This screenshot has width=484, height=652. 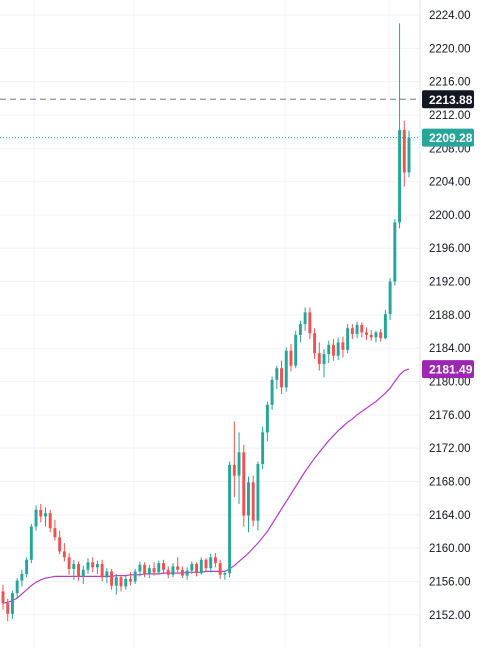 I want to click on crosshair-price-label-text: 2213.88, so click(x=451, y=100).